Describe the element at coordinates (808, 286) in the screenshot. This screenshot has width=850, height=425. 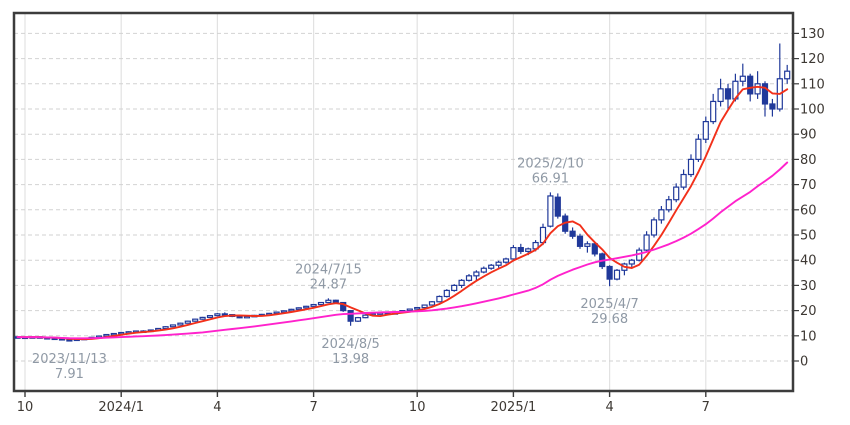
I see `y-axis-label: 30` at that location.